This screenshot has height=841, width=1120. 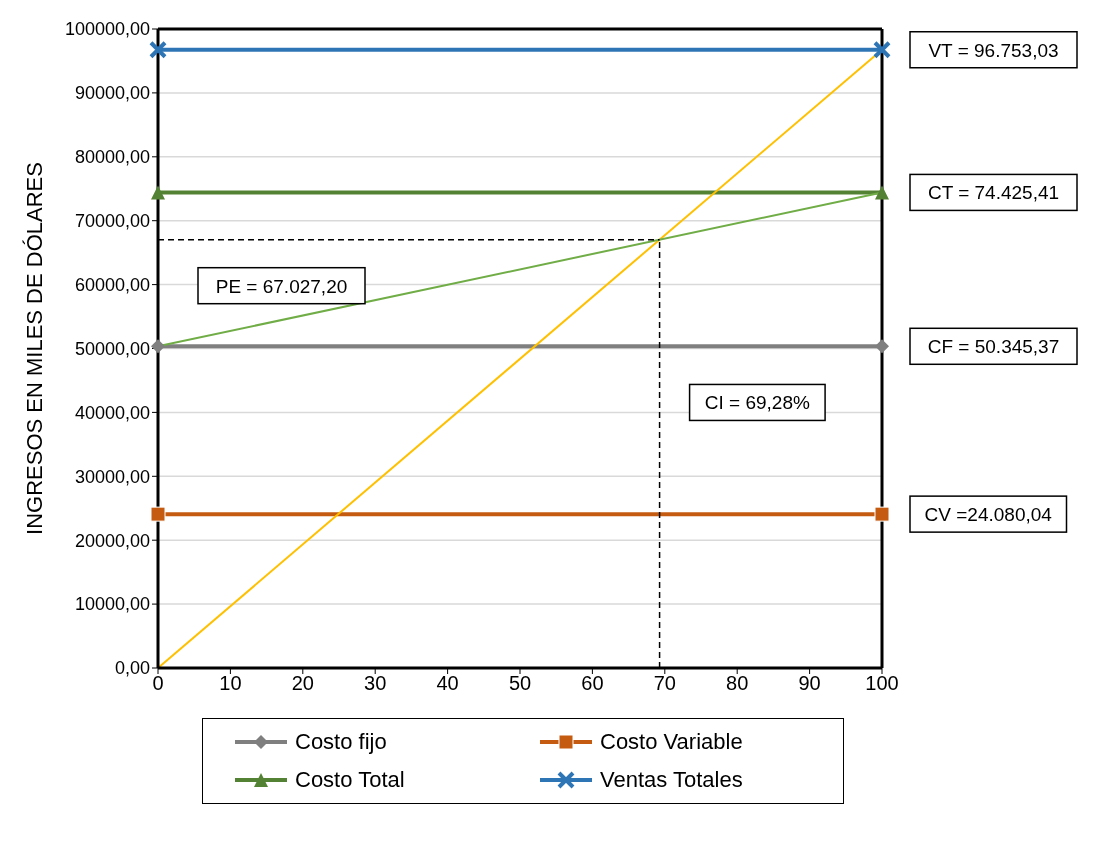 I want to click on x-tick-label: 40, so click(x=447, y=683).